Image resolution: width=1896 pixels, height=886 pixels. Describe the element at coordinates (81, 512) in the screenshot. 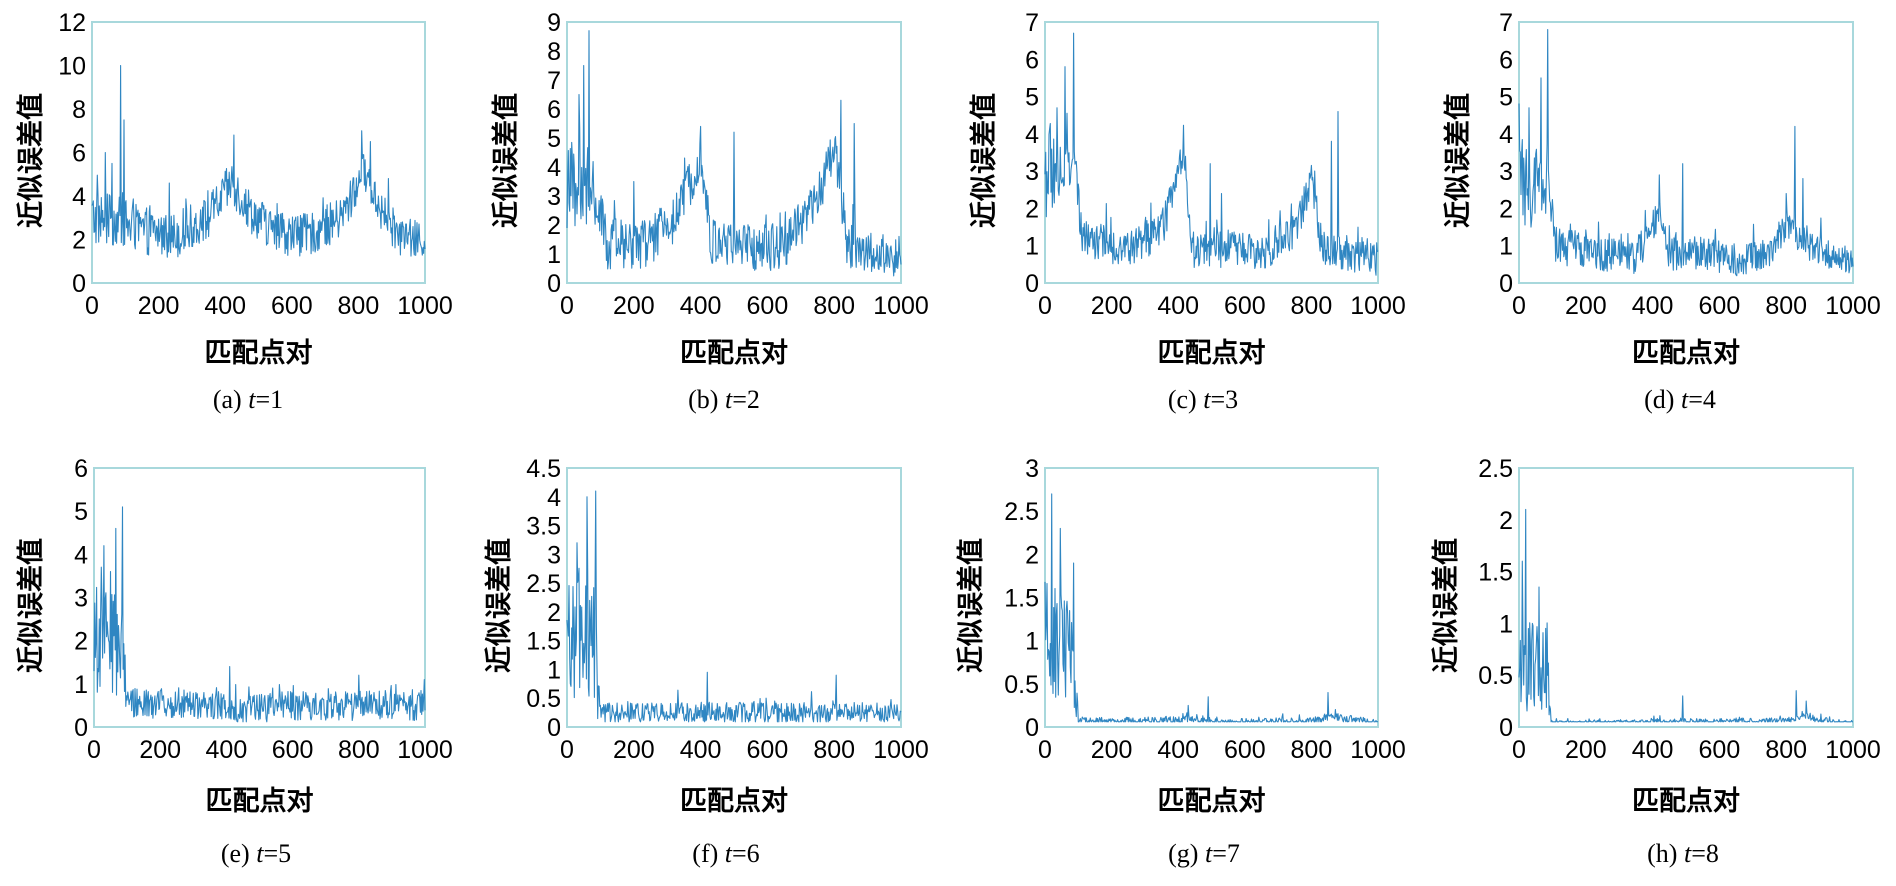

I see `y-tick-label: 5` at that location.